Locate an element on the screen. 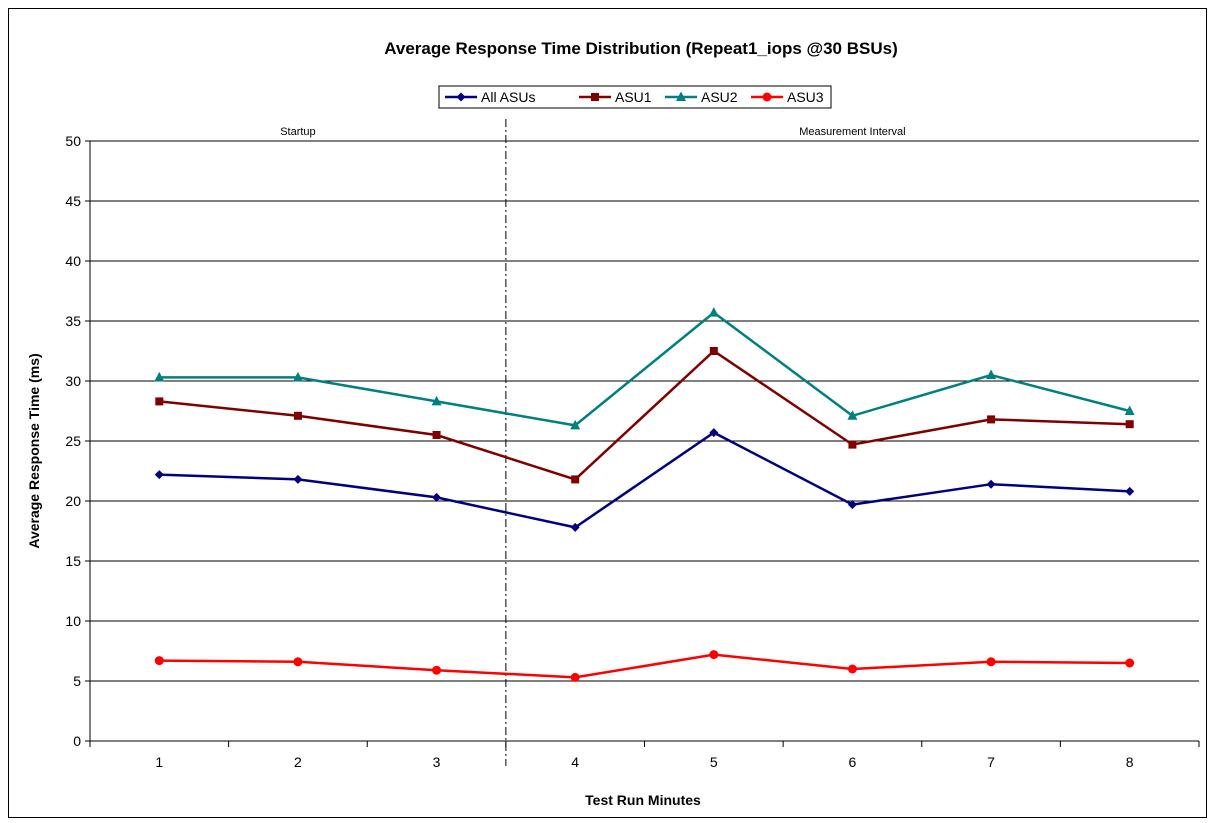  legend-label: ASU1 is located at coordinates (633, 97).